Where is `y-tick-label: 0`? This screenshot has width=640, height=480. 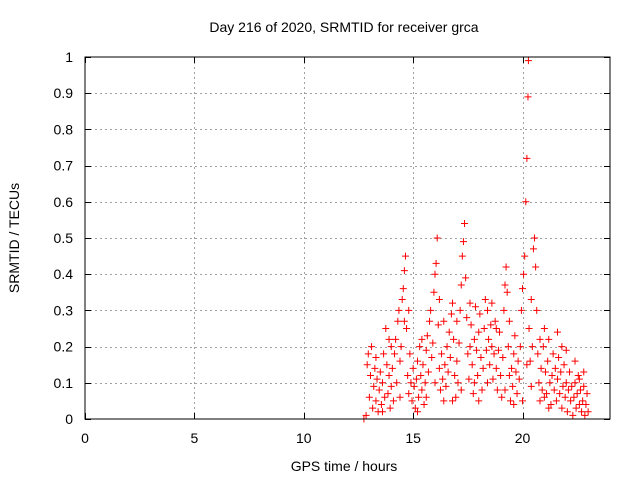
y-tick-label: 0 is located at coordinates (69, 419).